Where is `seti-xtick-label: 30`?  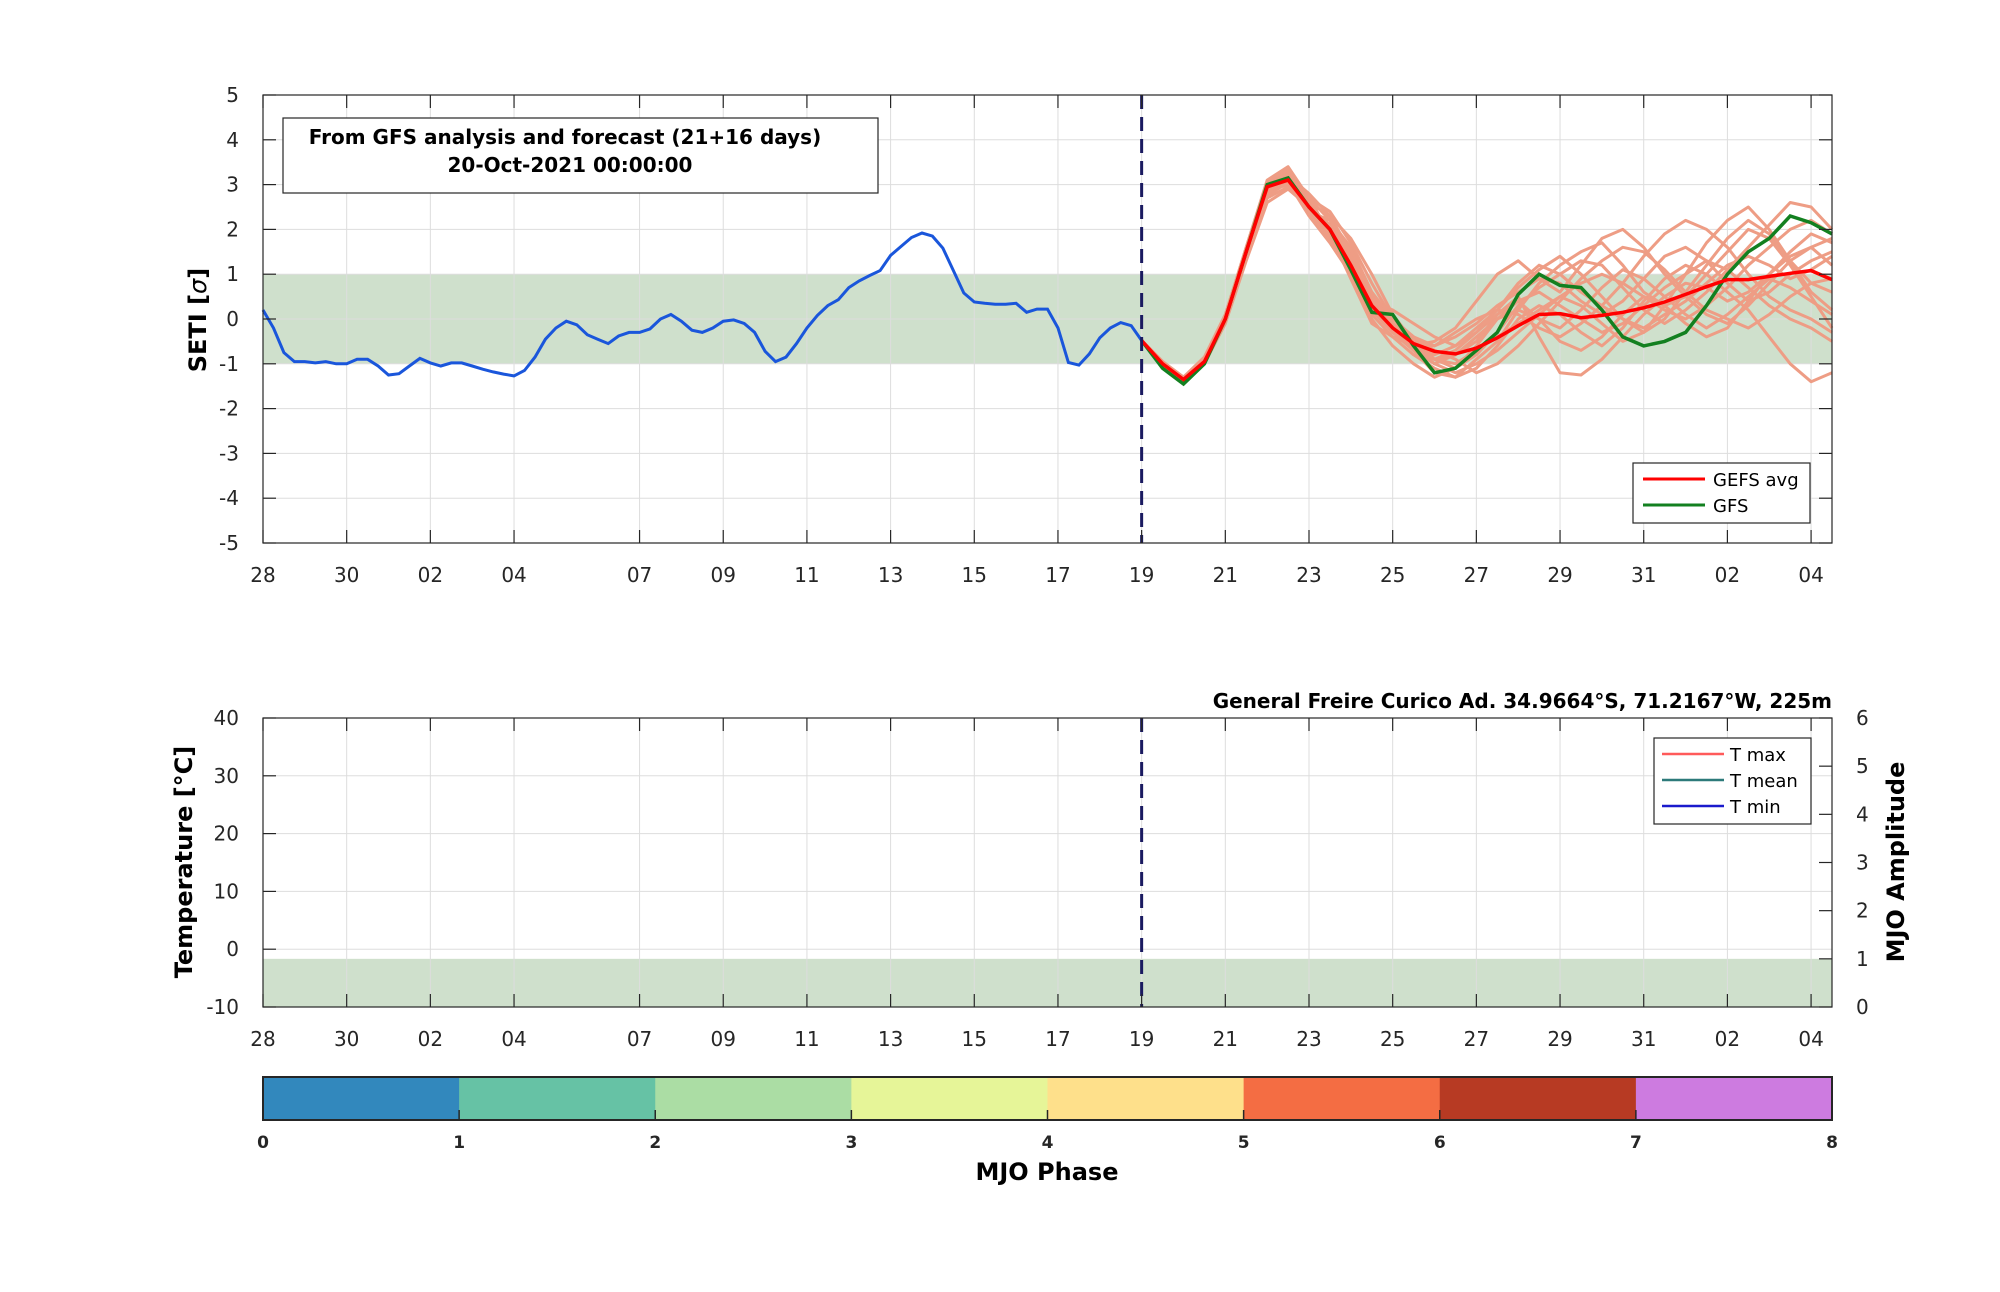 seti-xtick-label: 30 is located at coordinates (346, 575).